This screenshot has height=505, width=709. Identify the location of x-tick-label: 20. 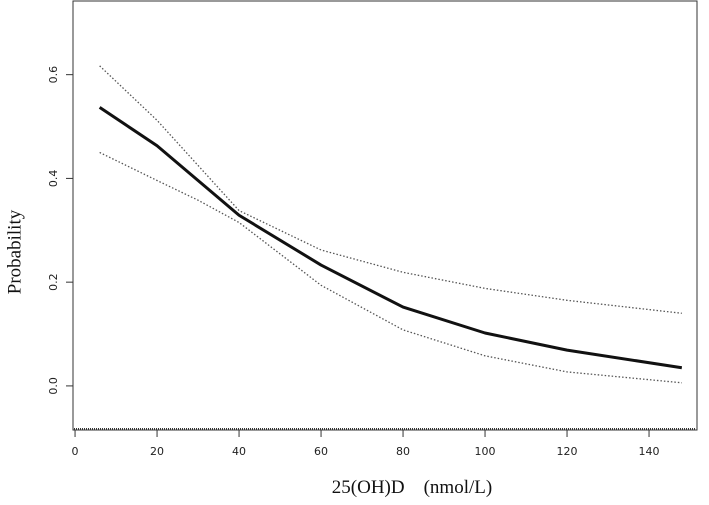
(157, 451).